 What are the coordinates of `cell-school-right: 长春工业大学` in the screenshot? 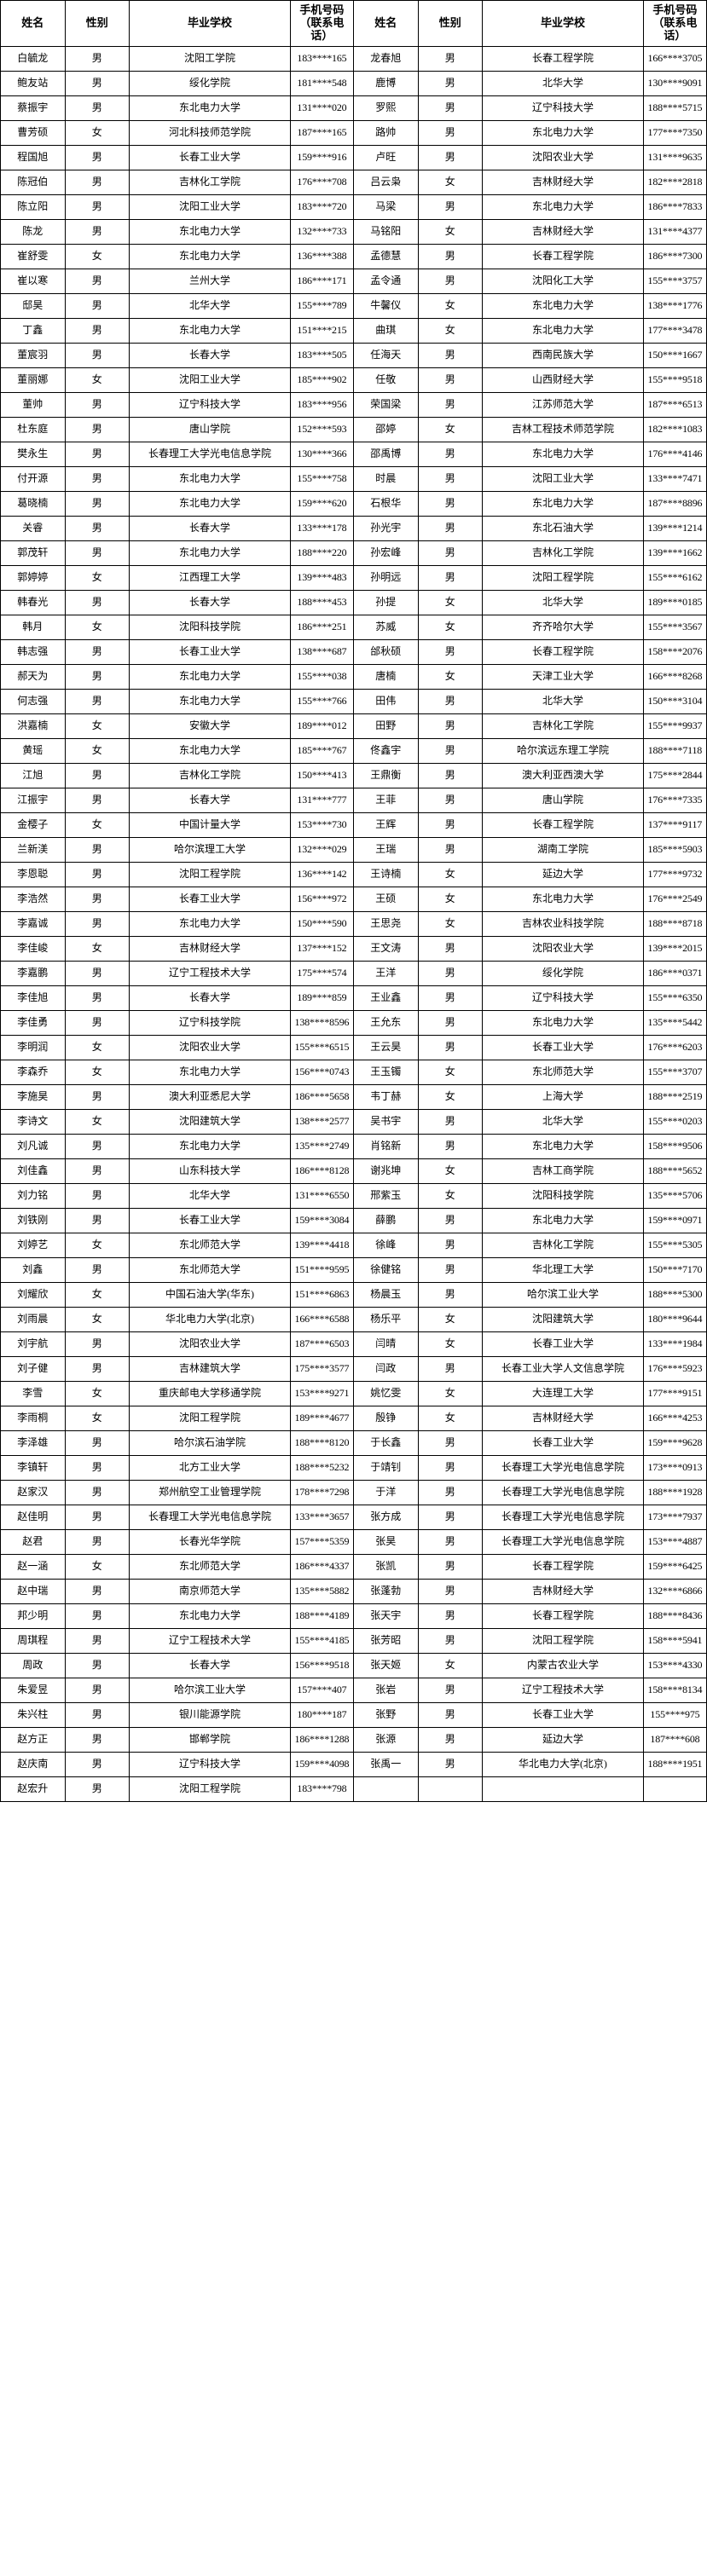 It's located at (563, 1443).